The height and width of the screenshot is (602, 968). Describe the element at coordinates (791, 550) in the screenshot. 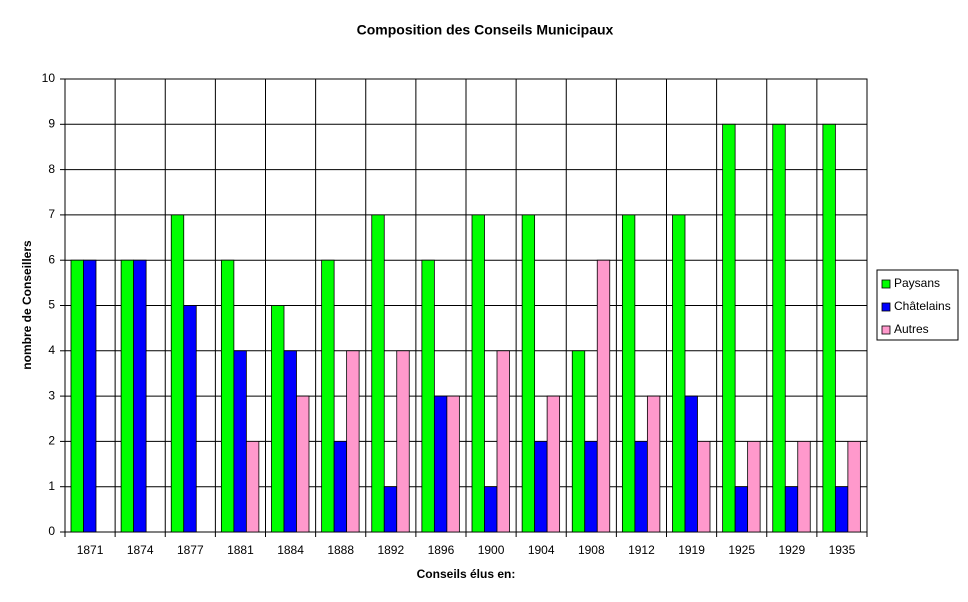

I see `x-tick-label: 1929` at that location.